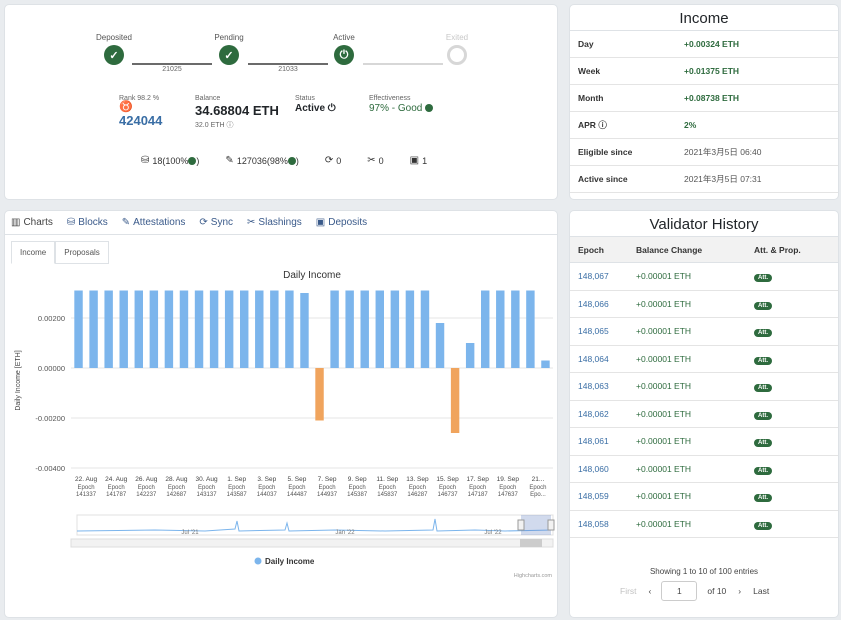 The image size is (841, 620). What do you see at coordinates (87, 222) in the screenshot?
I see `tab-blocks: ⛁ Blocks` at bounding box center [87, 222].